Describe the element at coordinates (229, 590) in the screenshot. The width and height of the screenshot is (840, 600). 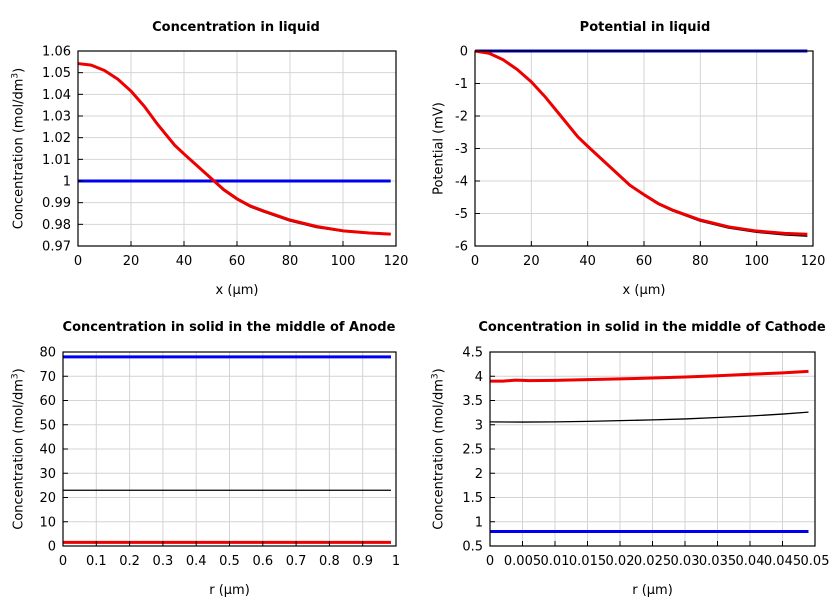
I see `chart-3-x-axis-label: r (µm)` at that location.